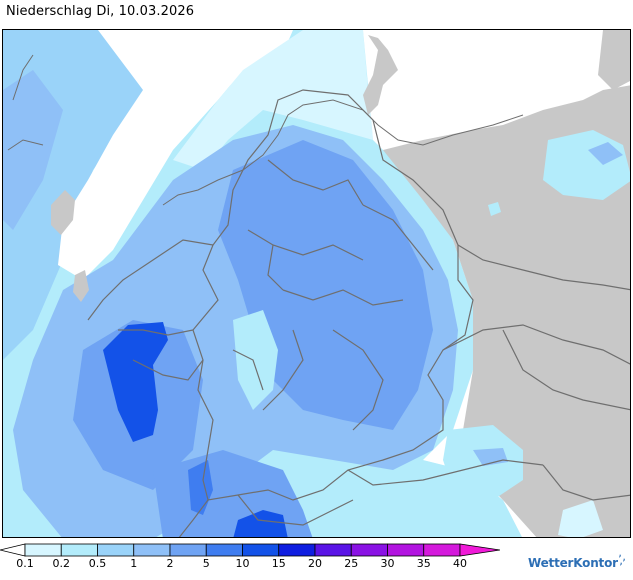 This screenshot has height=580, width=633. I want to click on border-france, so click(170, 448).